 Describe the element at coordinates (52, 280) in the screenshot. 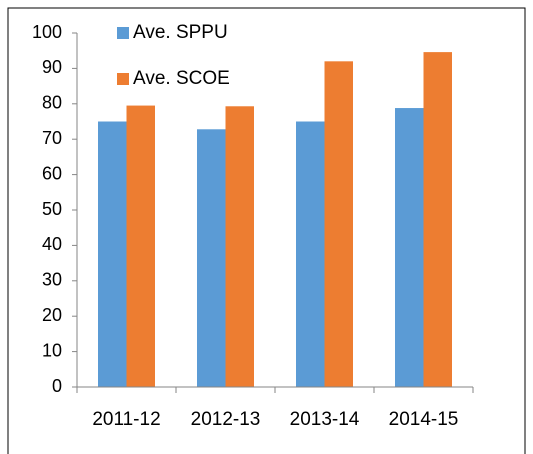

I see `y-tick-label: 30` at that location.